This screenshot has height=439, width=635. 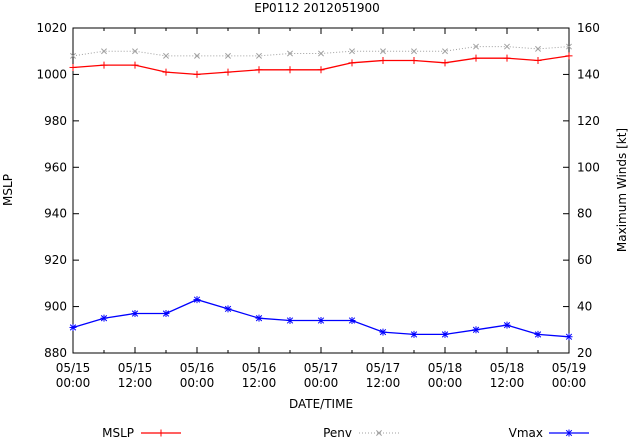 What do you see at coordinates (51, 28) in the screenshot?
I see `y-tick-label: 1020` at bounding box center [51, 28].